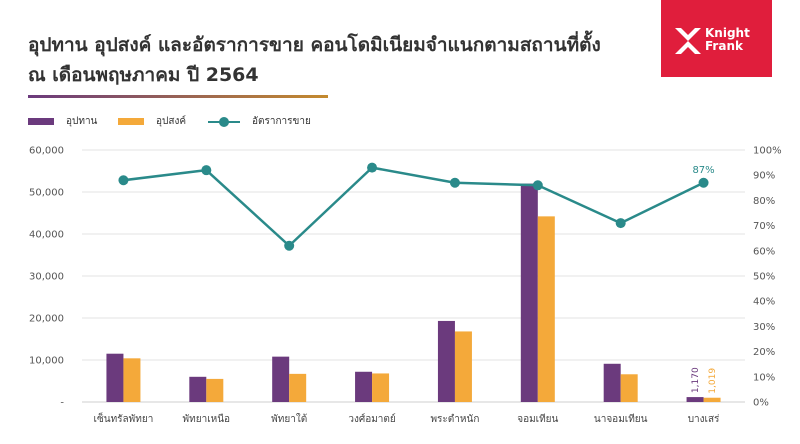 The width and height of the screenshot is (800, 444). Describe the element at coordinates (143, 75) in the screenshot. I see `chart-title-line-2: ณ เดือนพฤษภาคม ปี 2564` at that location.